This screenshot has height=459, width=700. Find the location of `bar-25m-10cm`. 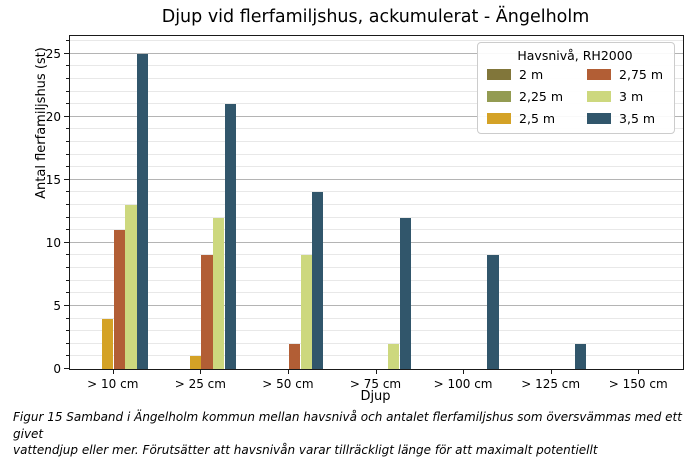

bar-25m-10cm is located at coordinates (108, 343).